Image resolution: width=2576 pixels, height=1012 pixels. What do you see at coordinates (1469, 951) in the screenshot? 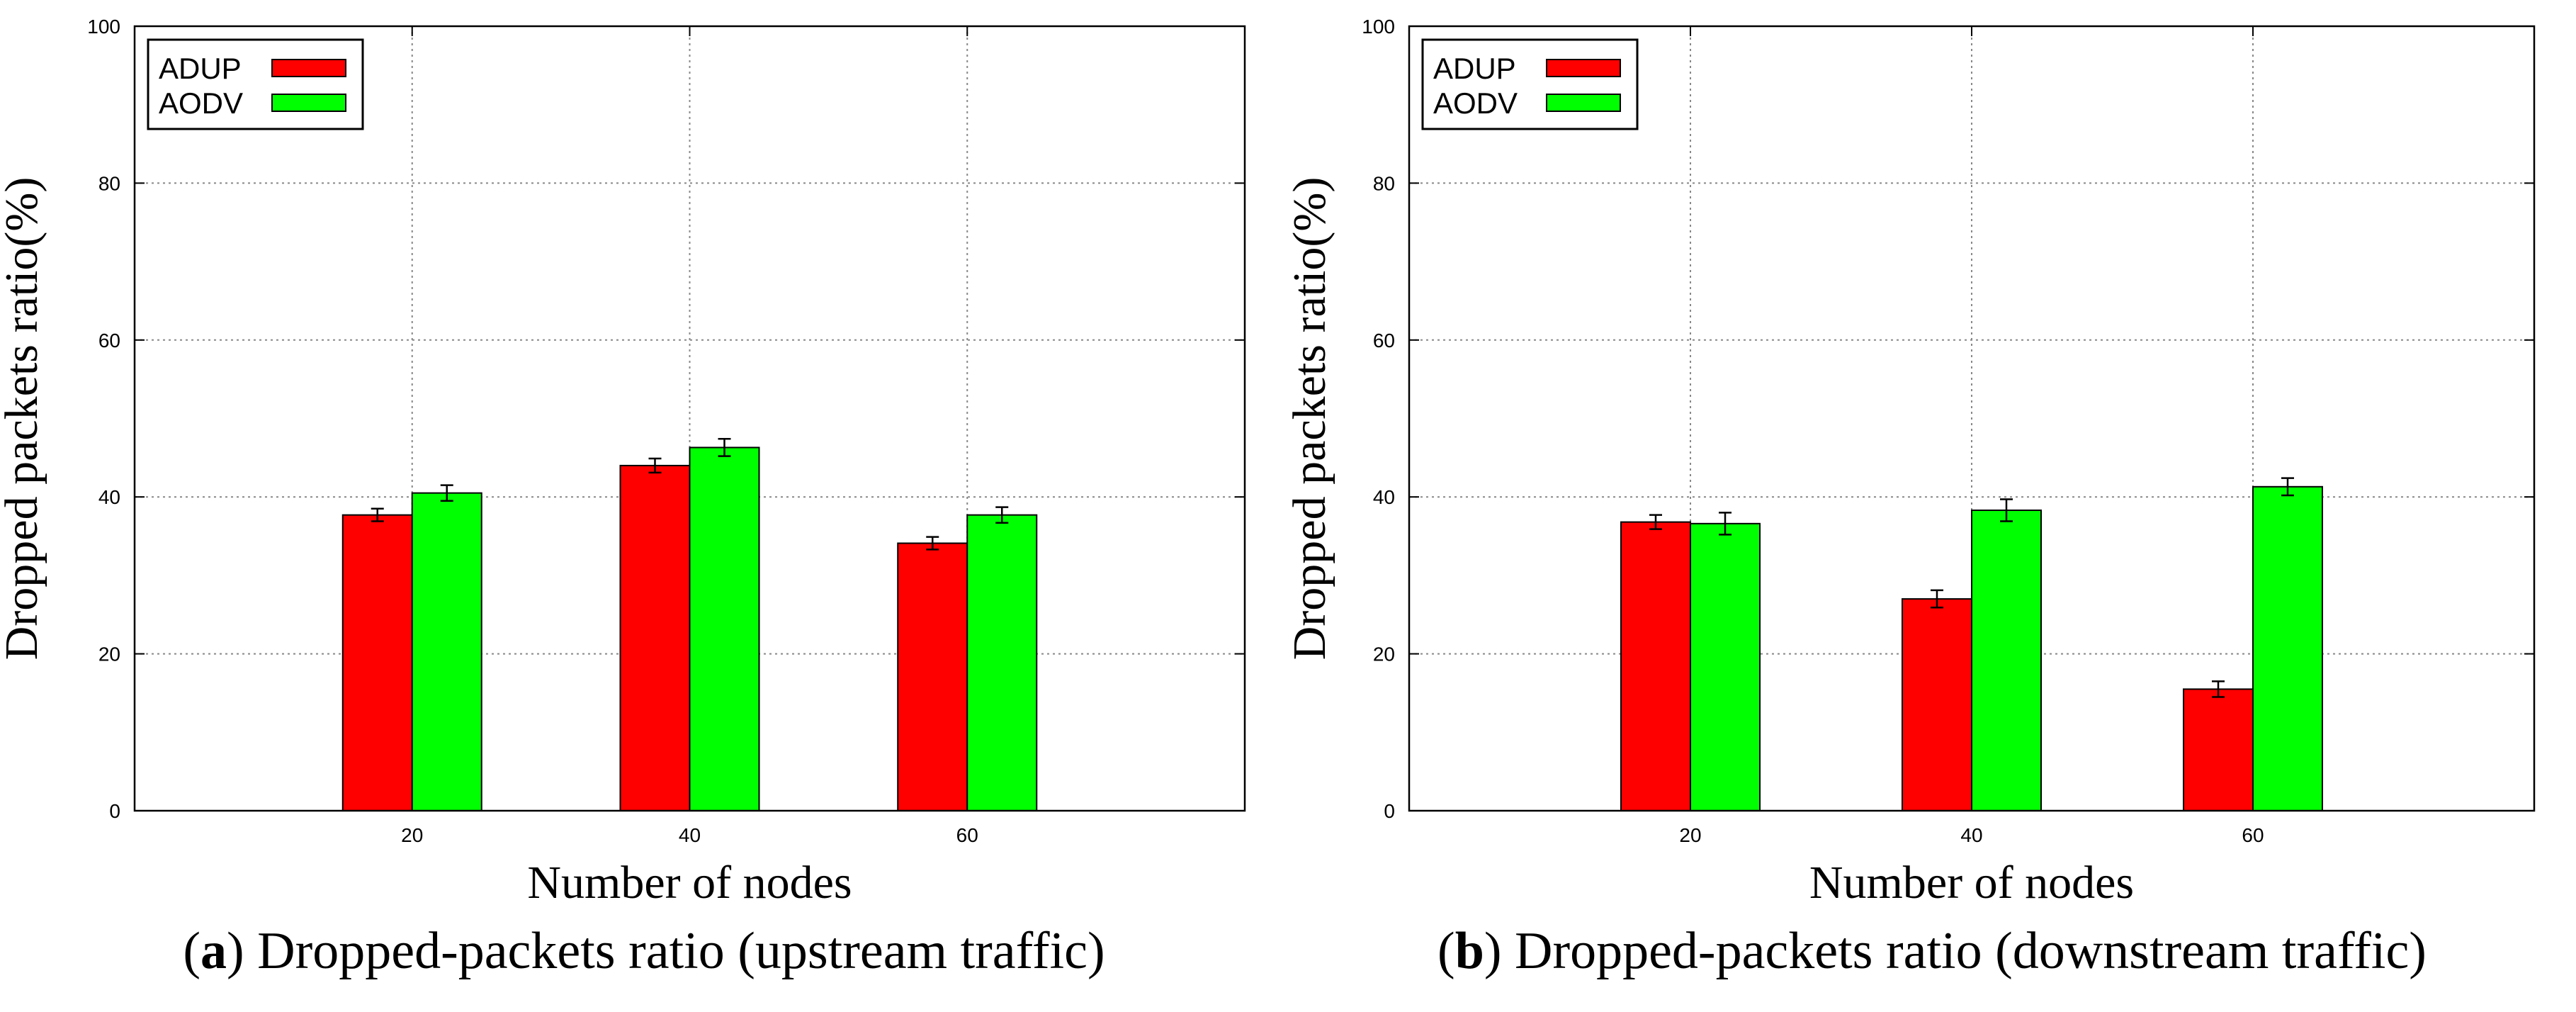
I see `caption-letter: b` at bounding box center [1469, 951].